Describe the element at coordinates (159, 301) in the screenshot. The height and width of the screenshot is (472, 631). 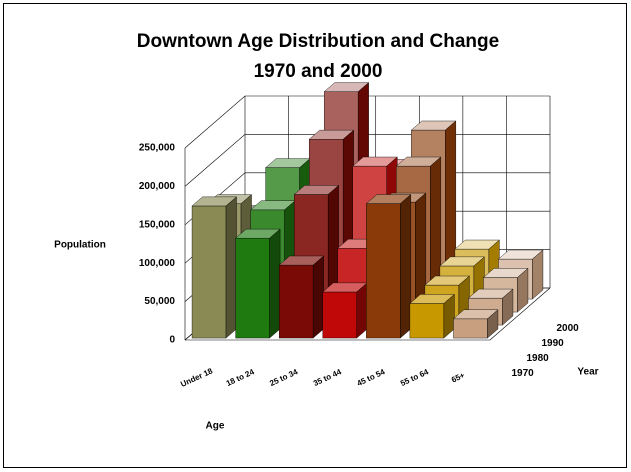
I see `y-tick-label: 50,000` at that location.